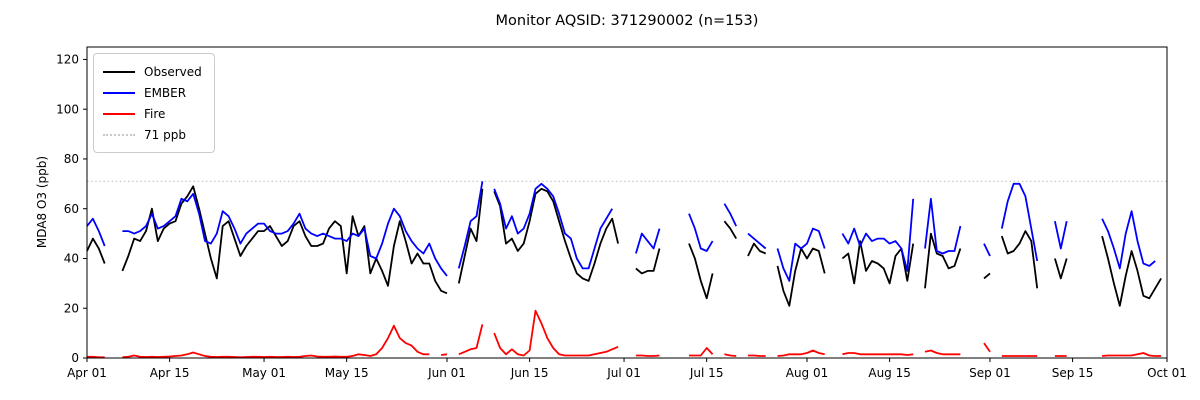  I want to click on y-tick-label: 40, so click(71, 259).